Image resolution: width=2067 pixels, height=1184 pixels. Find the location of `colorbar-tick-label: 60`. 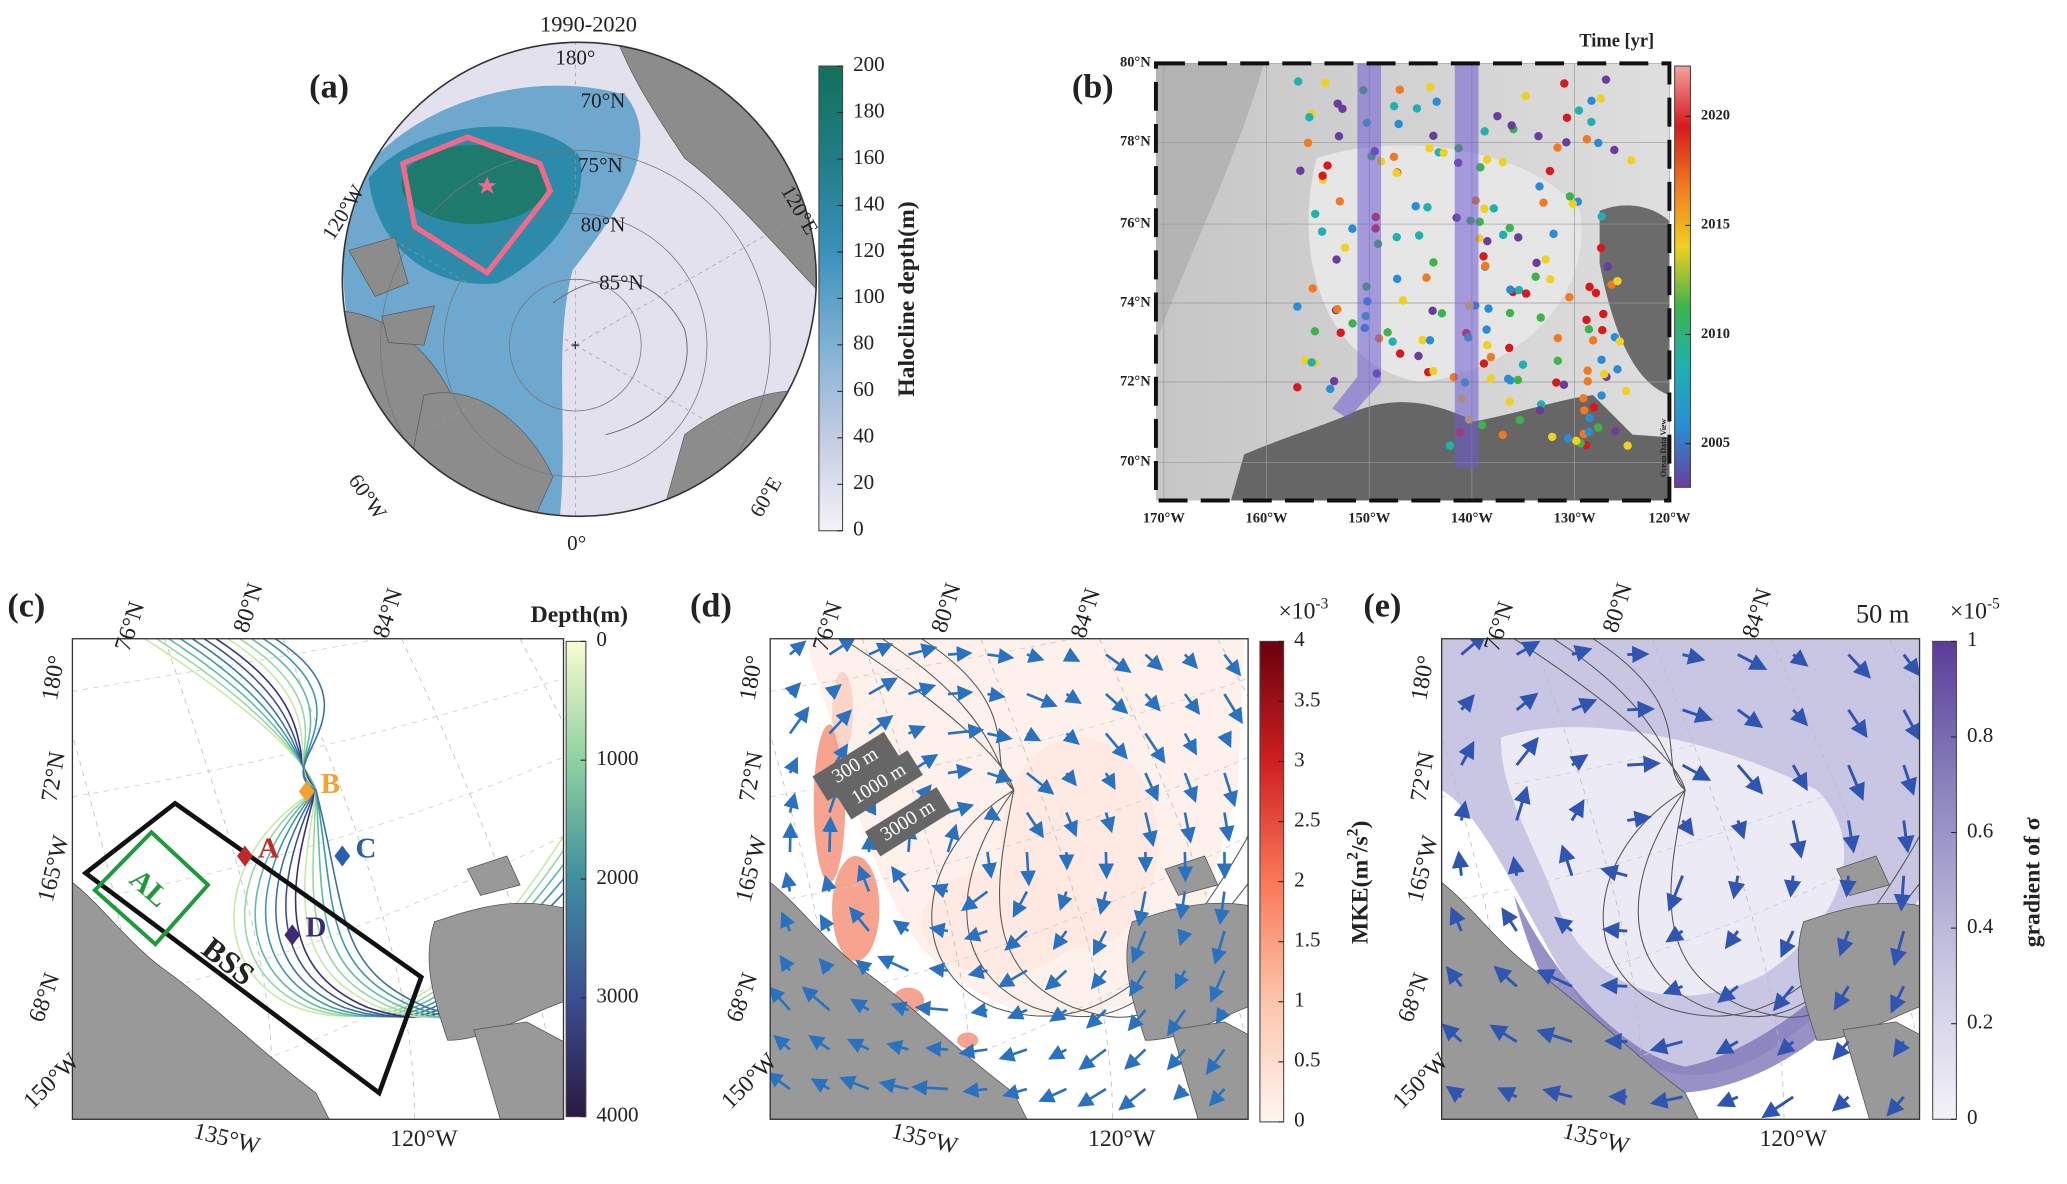

colorbar-tick-label: 60 is located at coordinates (863, 389).